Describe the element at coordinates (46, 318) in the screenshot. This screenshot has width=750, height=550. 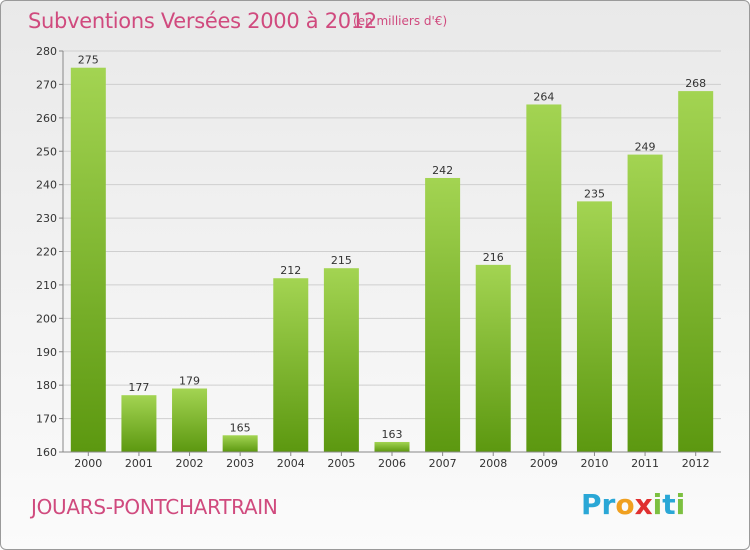
I see `y-tick-label: 200` at that location.